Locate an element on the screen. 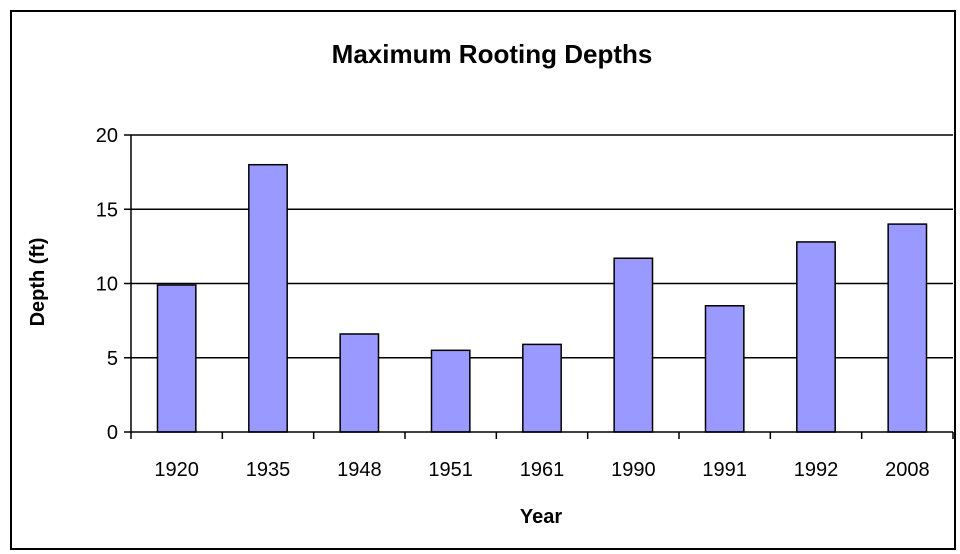  y-tick-label: 15 is located at coordinates (107, 210).